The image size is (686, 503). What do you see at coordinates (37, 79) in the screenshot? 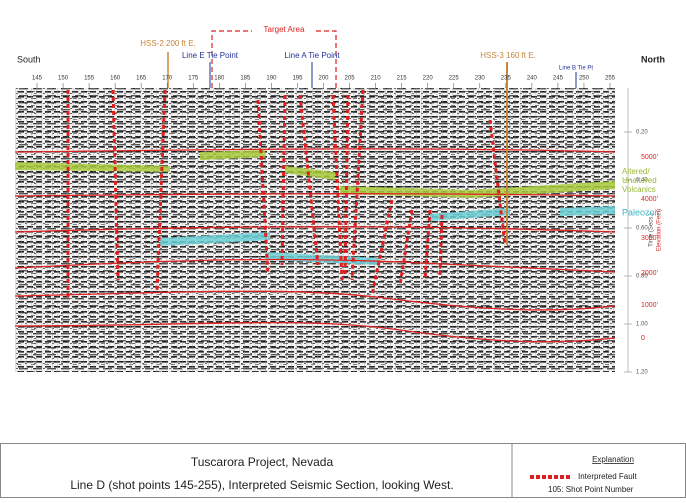
I see `shot-point-label: 145` at bounding box center [37, 79].